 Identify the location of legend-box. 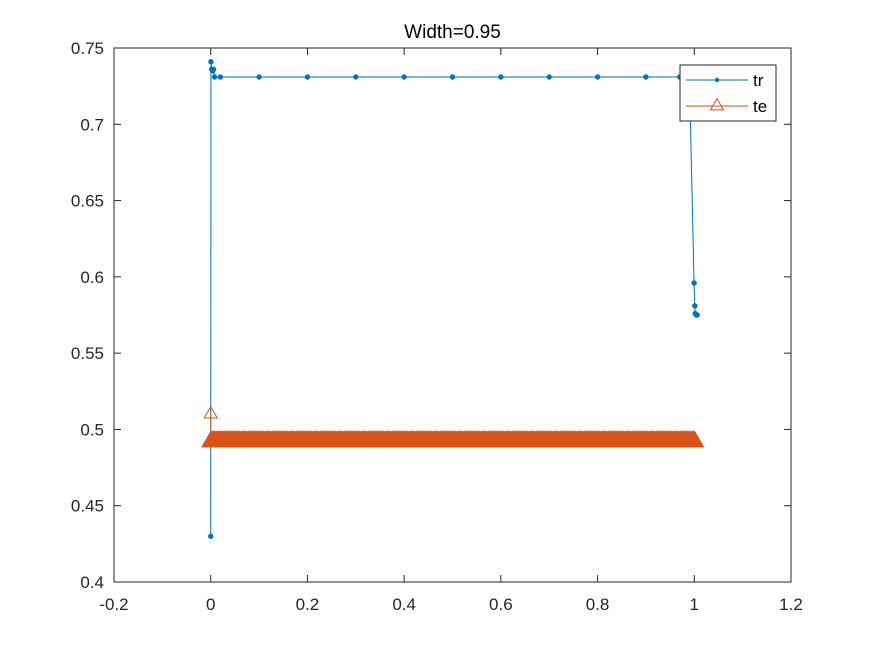
(728, 93).